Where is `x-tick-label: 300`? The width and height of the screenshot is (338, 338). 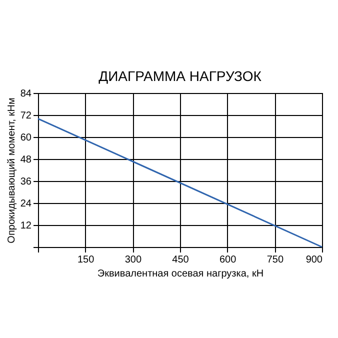
x-tick-label: 300 is located at coordinates (133, 260).